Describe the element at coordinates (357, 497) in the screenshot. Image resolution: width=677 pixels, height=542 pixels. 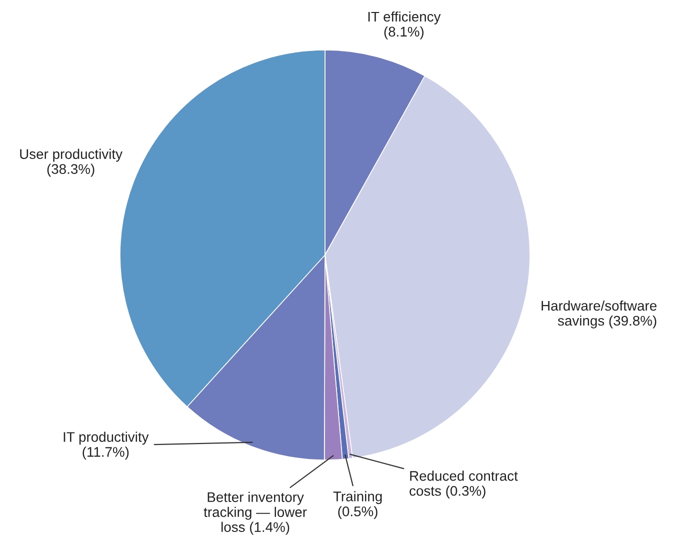
I see `slice-label: Training` at that location.